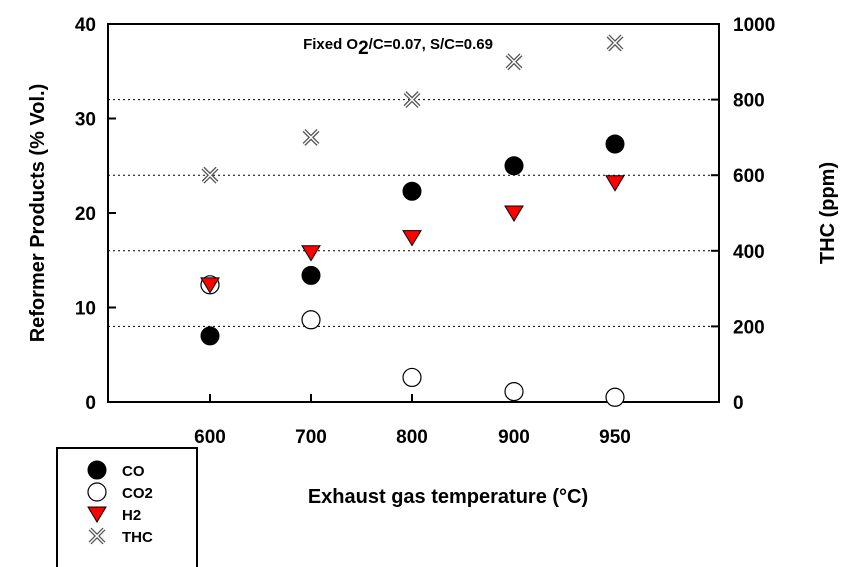  I want to click on y-axis-title: Reformer Products (% Vol.), so click(38, 213).